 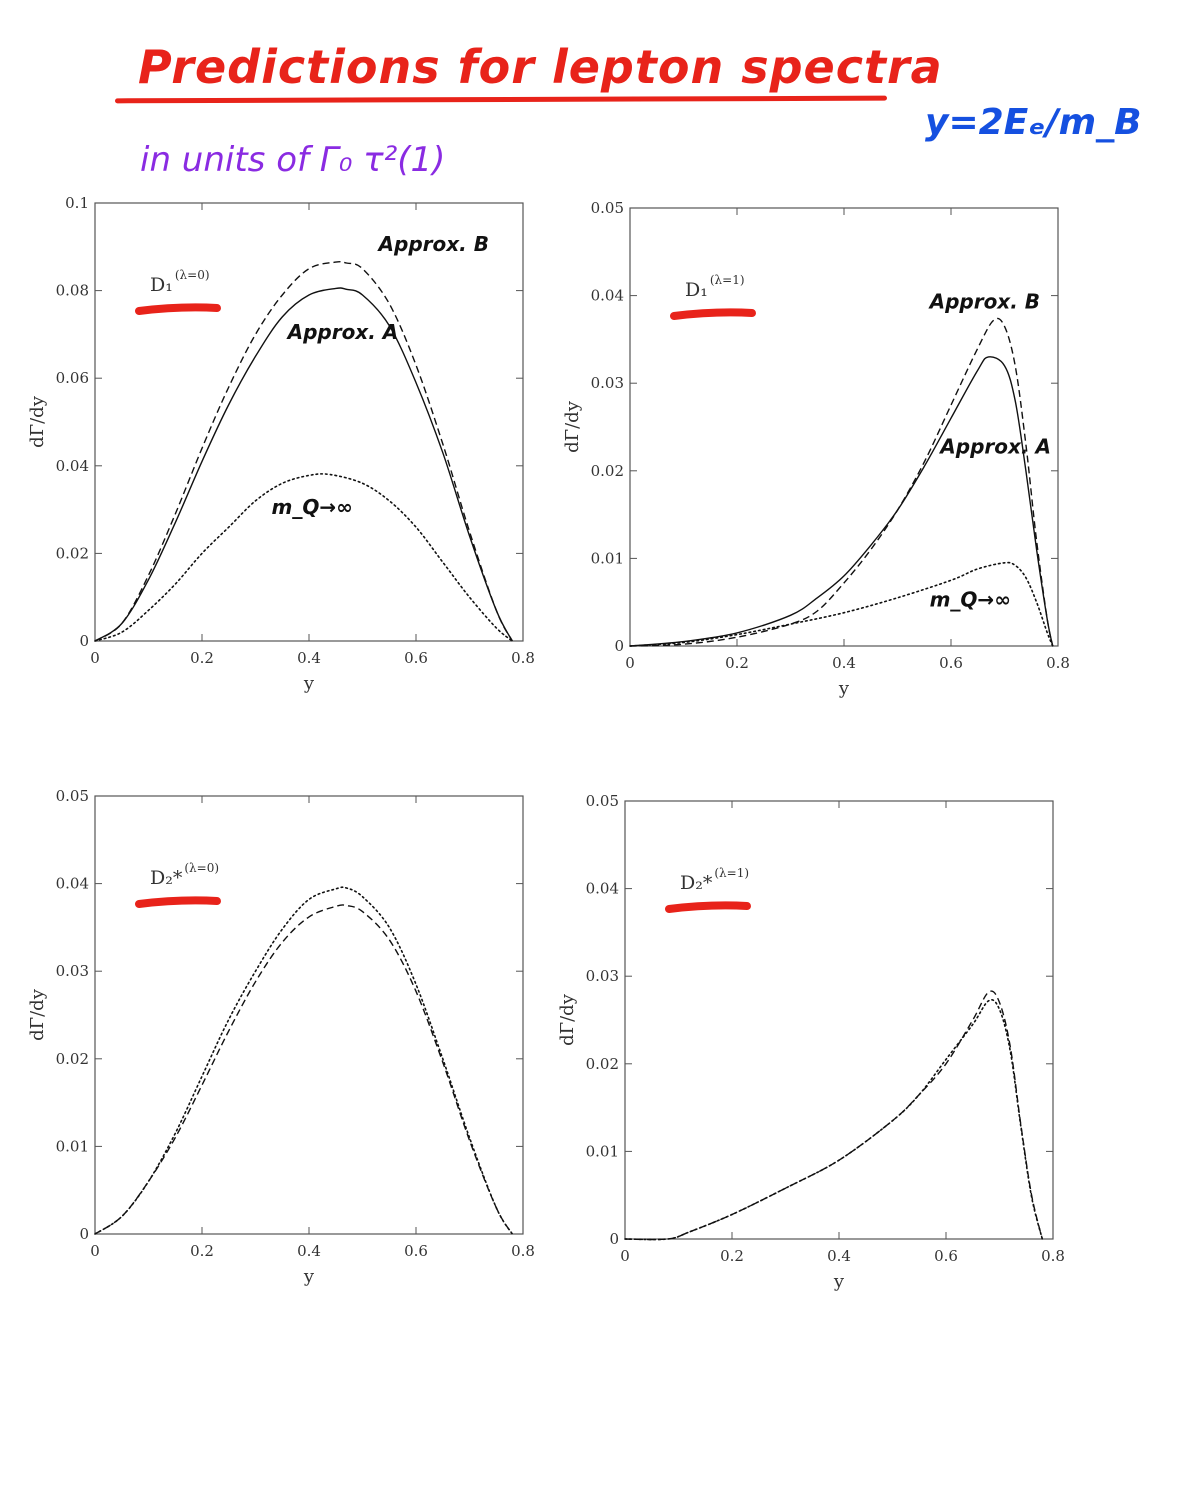 I want to click on panel-label: D₁ (λ=0), so click(x=180, y=282).